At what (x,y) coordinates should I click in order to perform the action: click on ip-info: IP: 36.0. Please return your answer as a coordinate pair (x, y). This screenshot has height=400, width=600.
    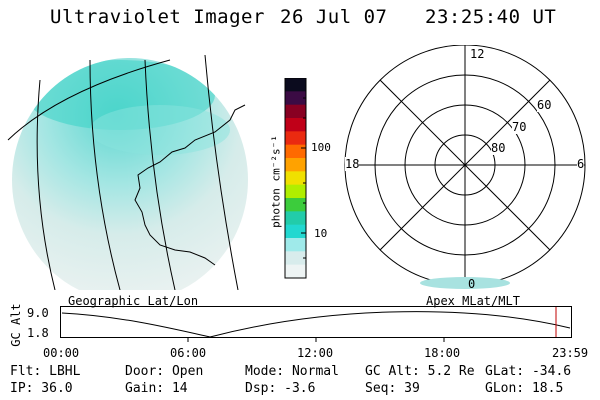
    Looking at the image, I should click on (41, 388).